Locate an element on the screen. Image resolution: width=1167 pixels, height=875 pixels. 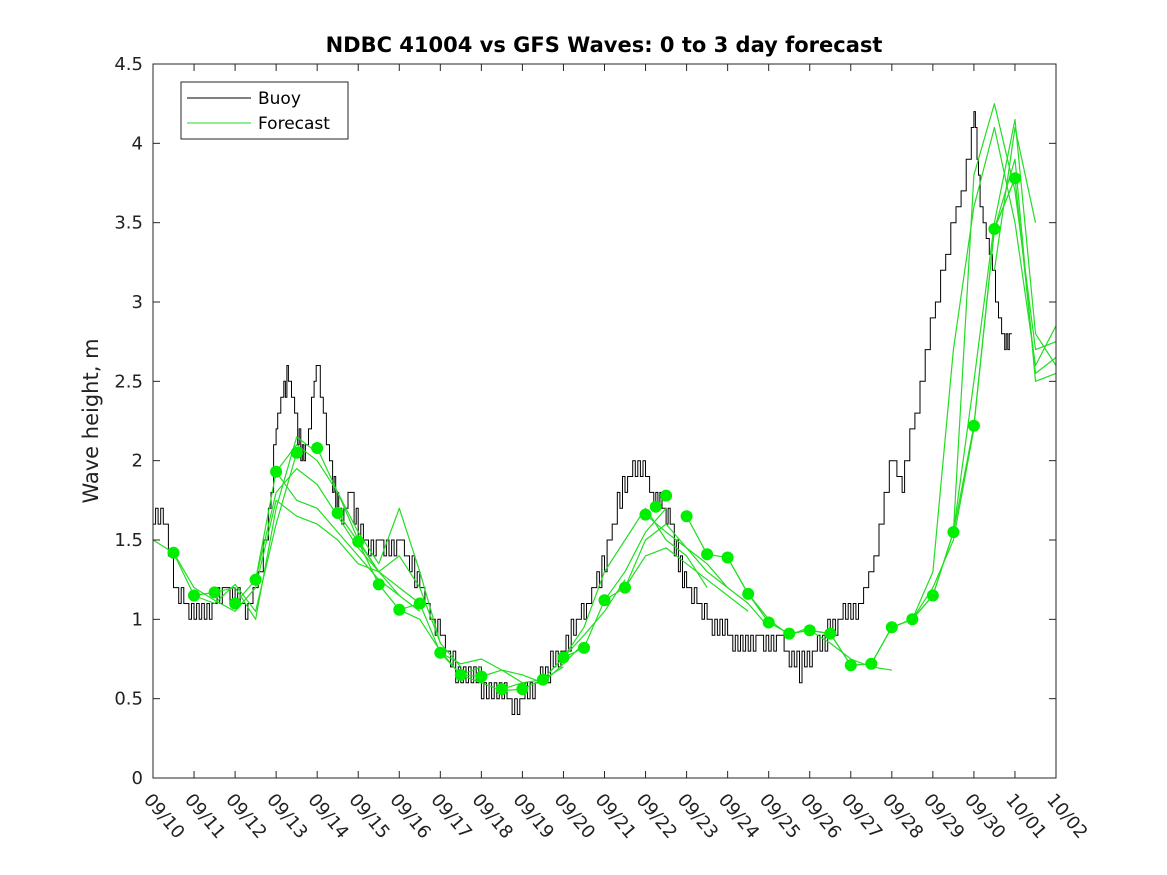
y-tick-label: 1 is located at coordinates (137, 619).